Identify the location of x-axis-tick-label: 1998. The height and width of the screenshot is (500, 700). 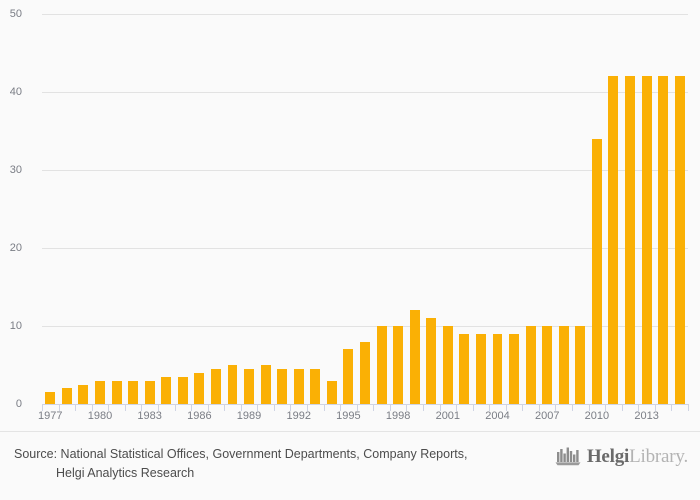
(398, 416).